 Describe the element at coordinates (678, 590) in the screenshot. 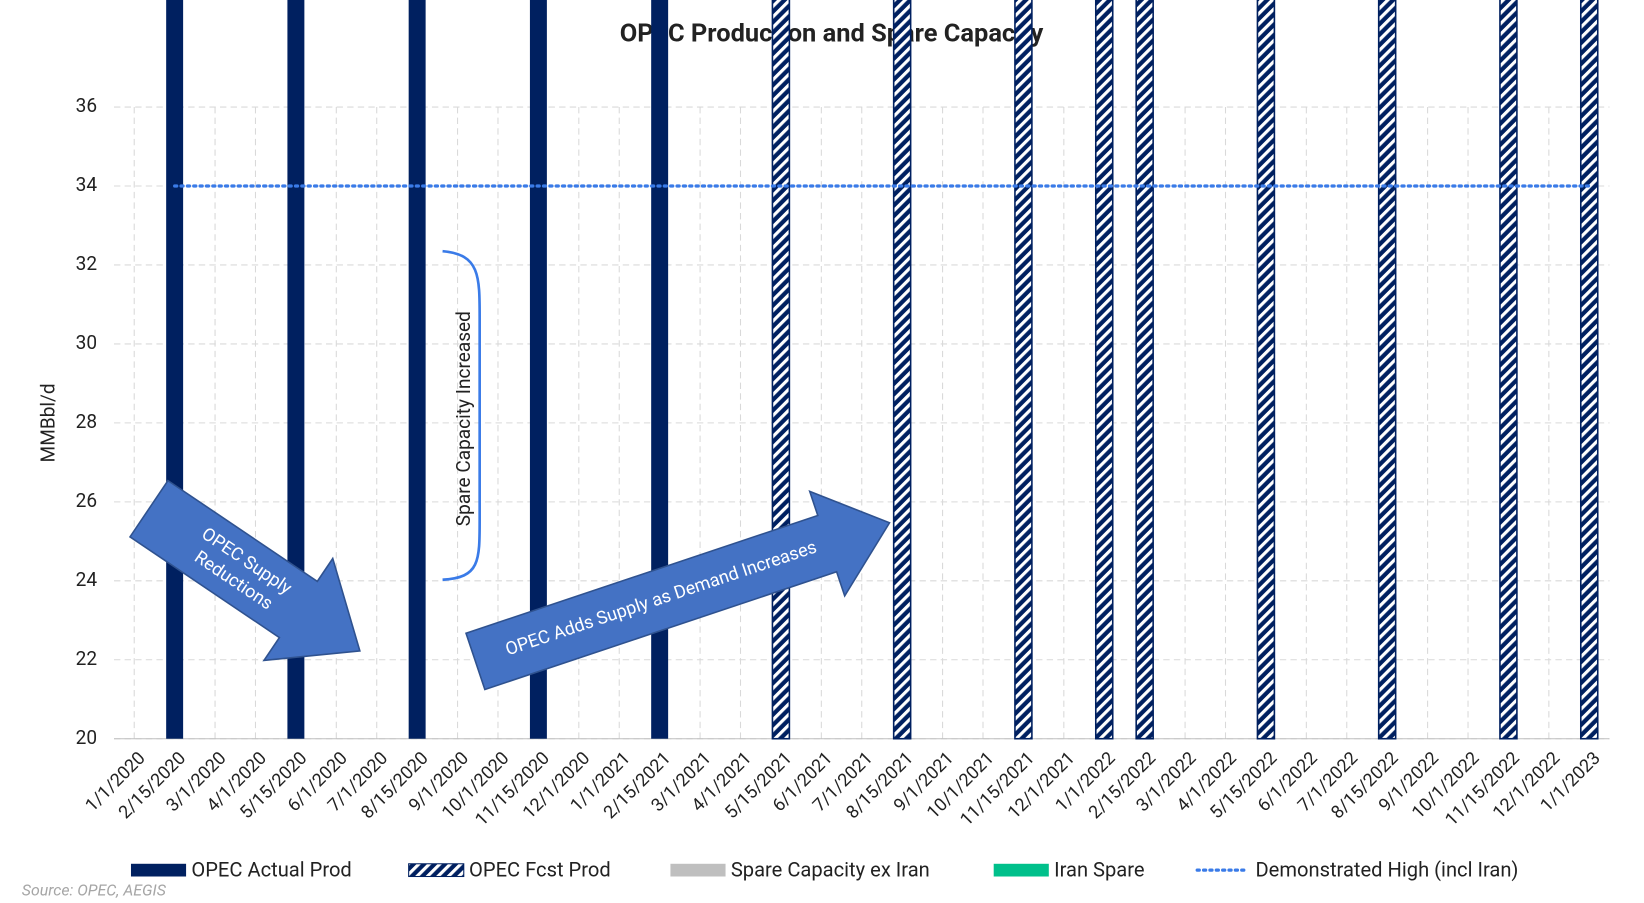

I see `arrow: OPEC Adds Supply as Demand Increases` at that location.